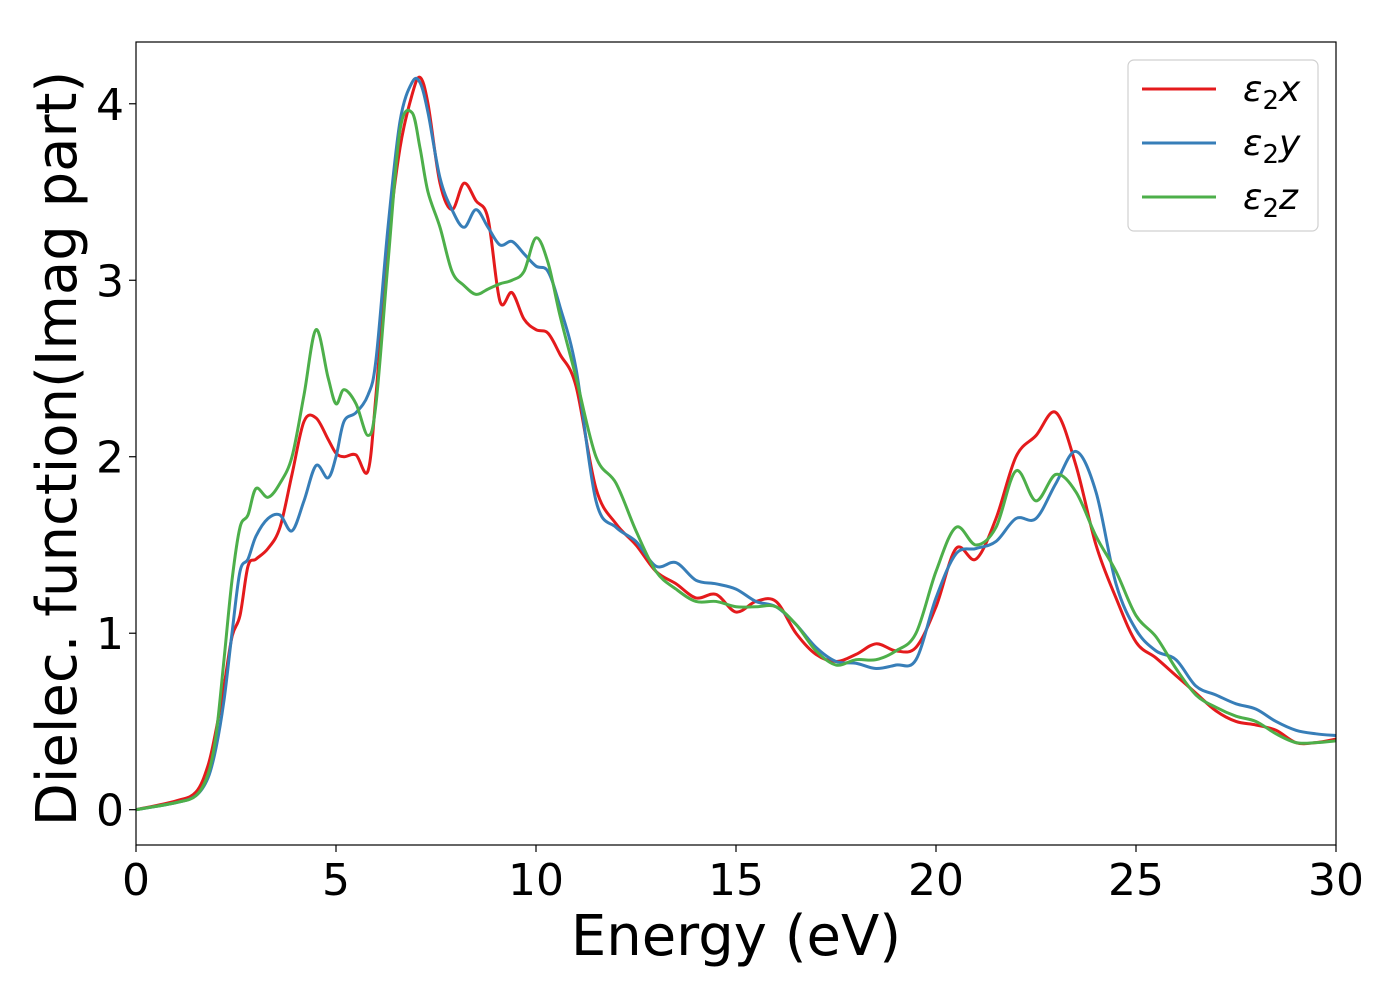  I want to click on legend-label-y: ε2y, so click(1272, 146).